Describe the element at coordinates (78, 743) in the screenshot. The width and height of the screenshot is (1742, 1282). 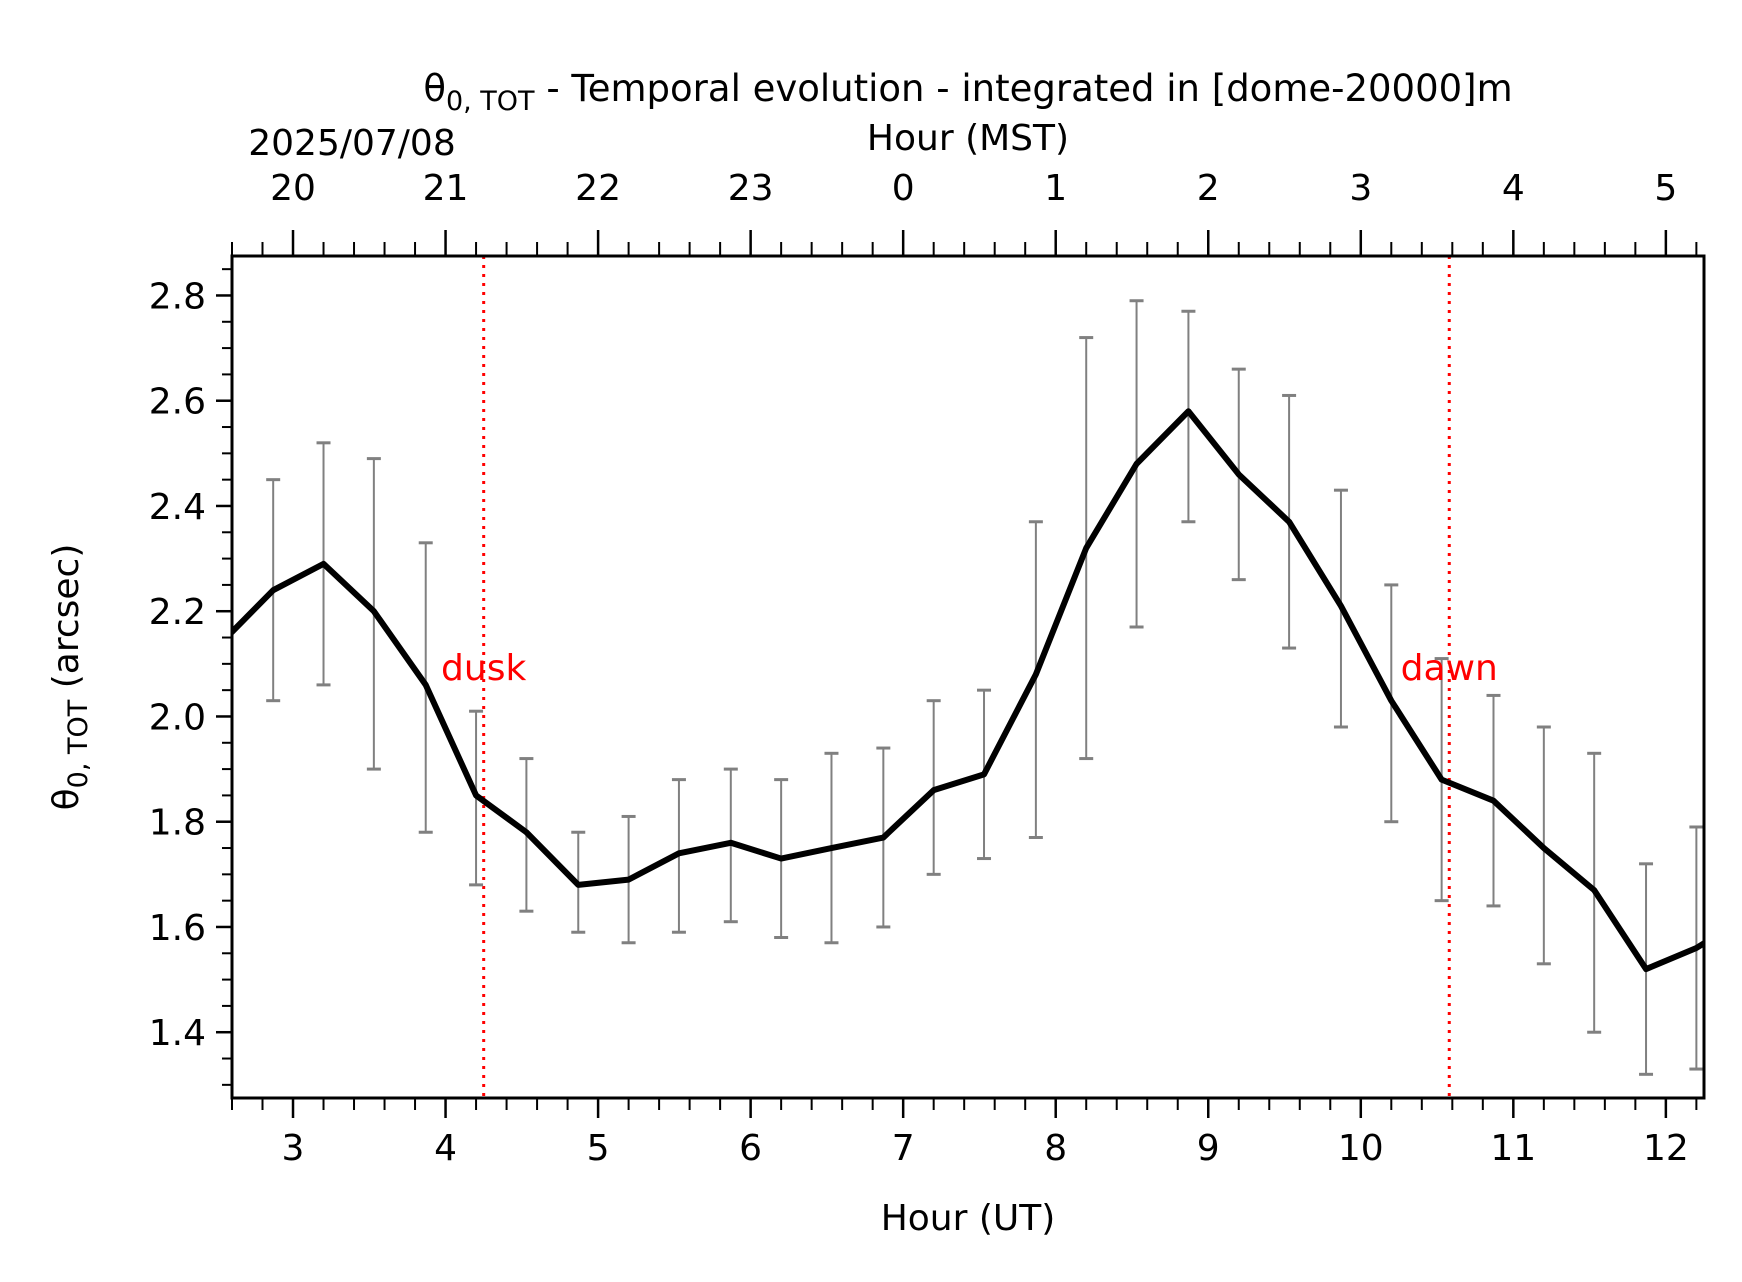
I see `ylabel-subscript: 0, TOT` at that location.